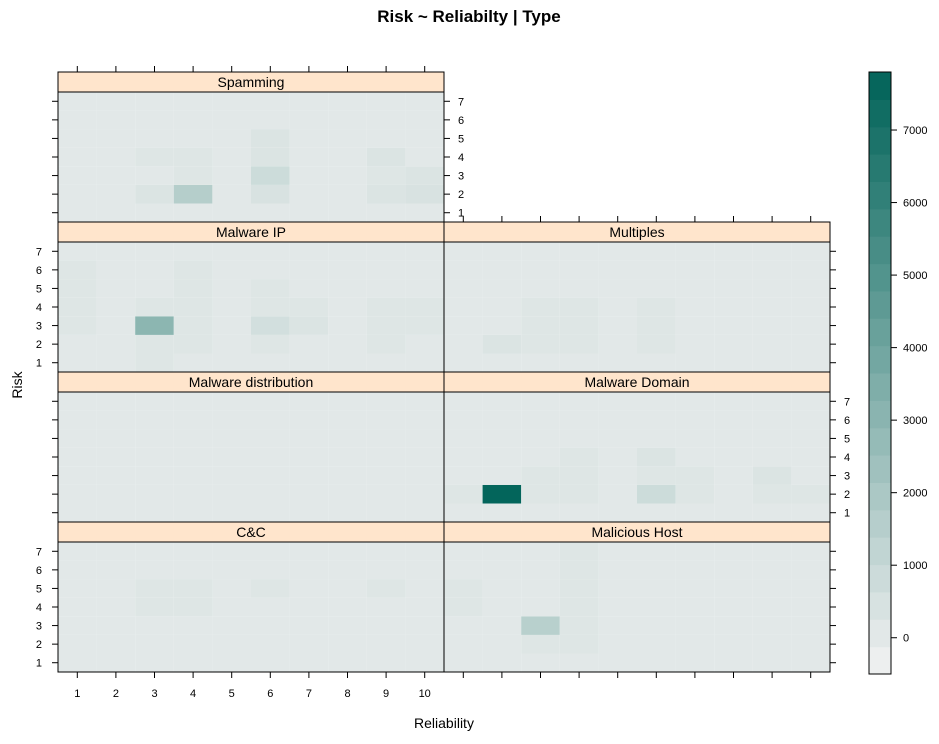 The height and width of the screenshot is (744, 939). I want to click on x-tick-label: 5, so click(232, 694).